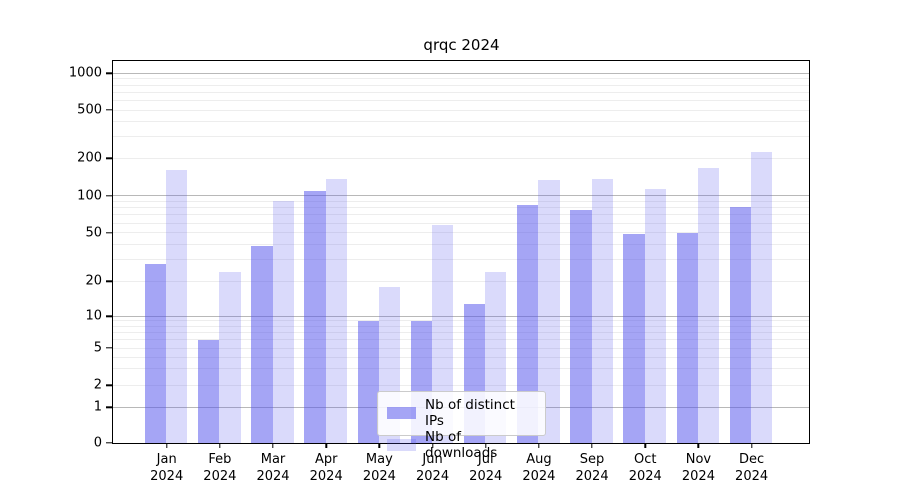 Image resolution: width=900 pixels, height=500 pixels. What do you see at coordinates (220, 468) in the screenshot?
I see `x-tick-label-feb: Feb 2024` at bounding box center [220, 468].